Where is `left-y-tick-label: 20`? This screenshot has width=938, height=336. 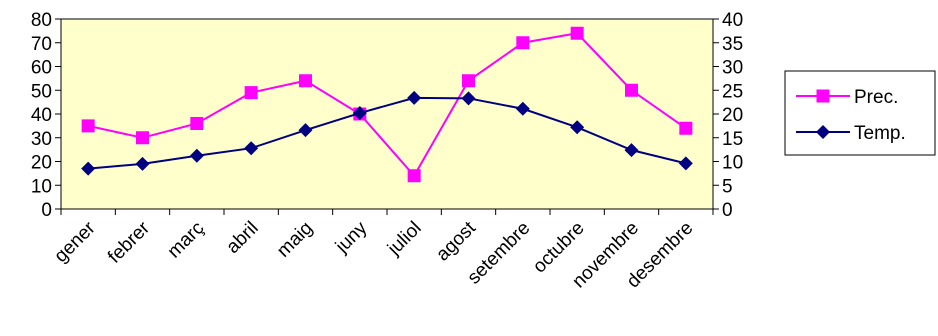 left-y-tick-label: 20 is located at coordinates (41, 163).